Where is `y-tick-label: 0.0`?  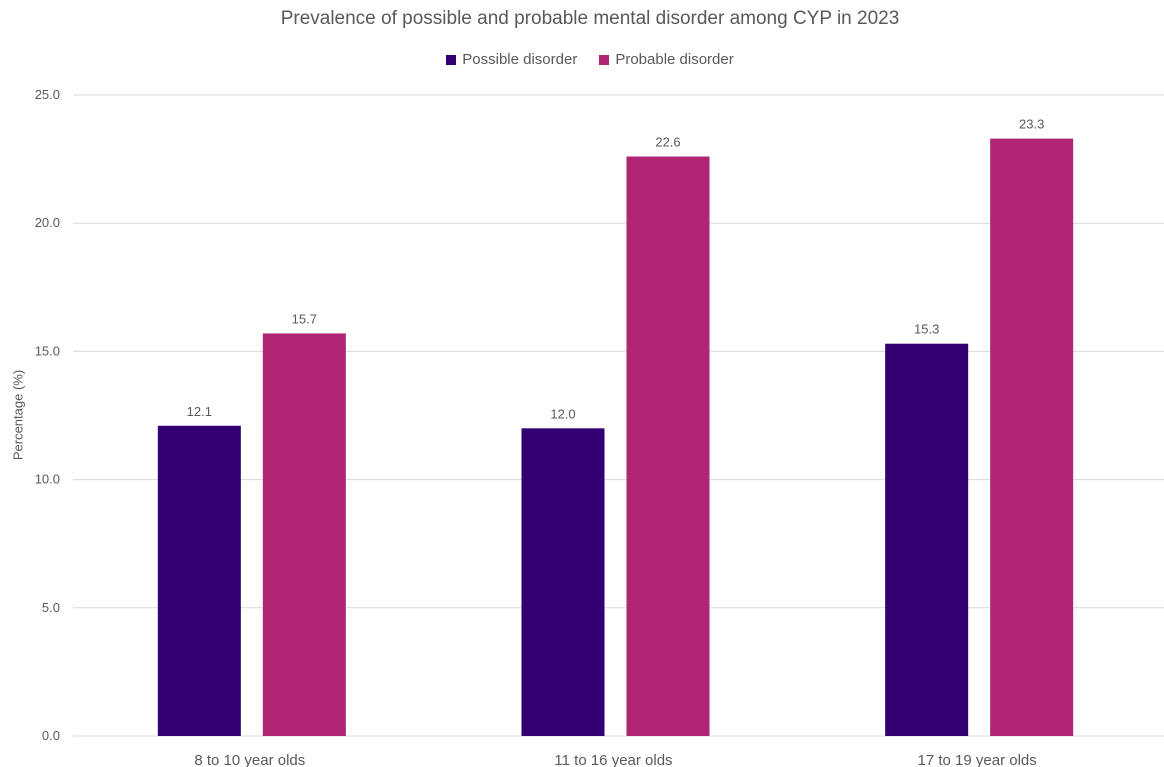
y-tick-label: 0.0 is located at coordinates (51, 735).